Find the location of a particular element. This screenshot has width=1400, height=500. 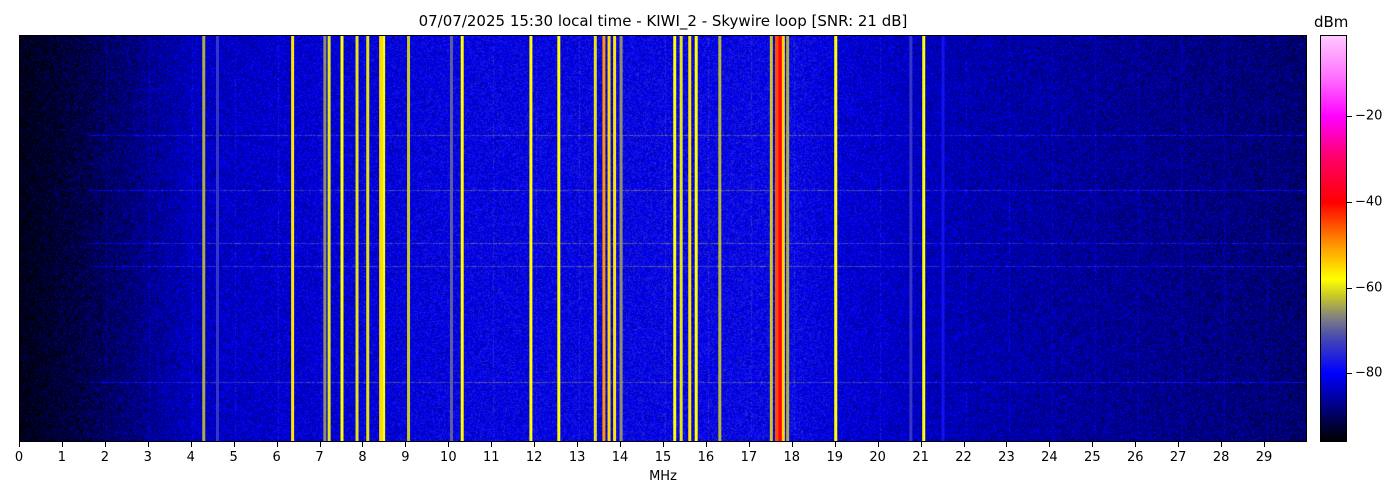

colorbar-tick-label: −40 is located at coordinates (1369, 202).